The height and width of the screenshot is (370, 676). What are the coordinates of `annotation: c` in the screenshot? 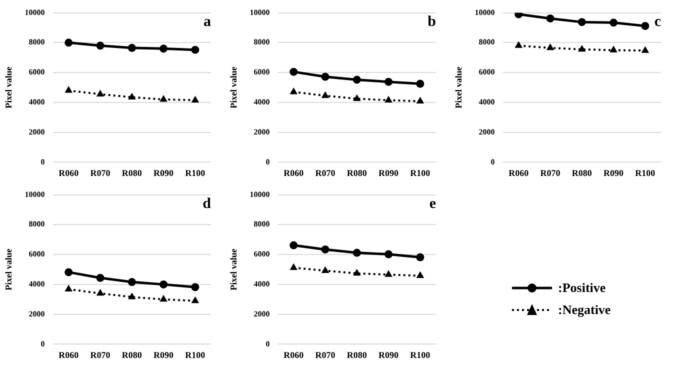 It's located at (658, 22).